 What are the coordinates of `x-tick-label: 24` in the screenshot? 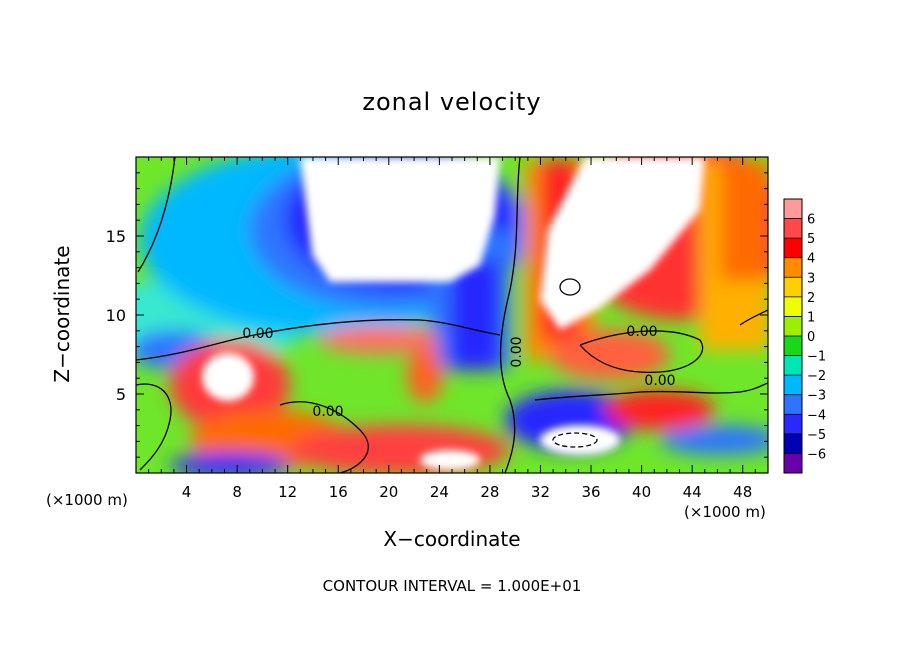 It's located at (439, 492).